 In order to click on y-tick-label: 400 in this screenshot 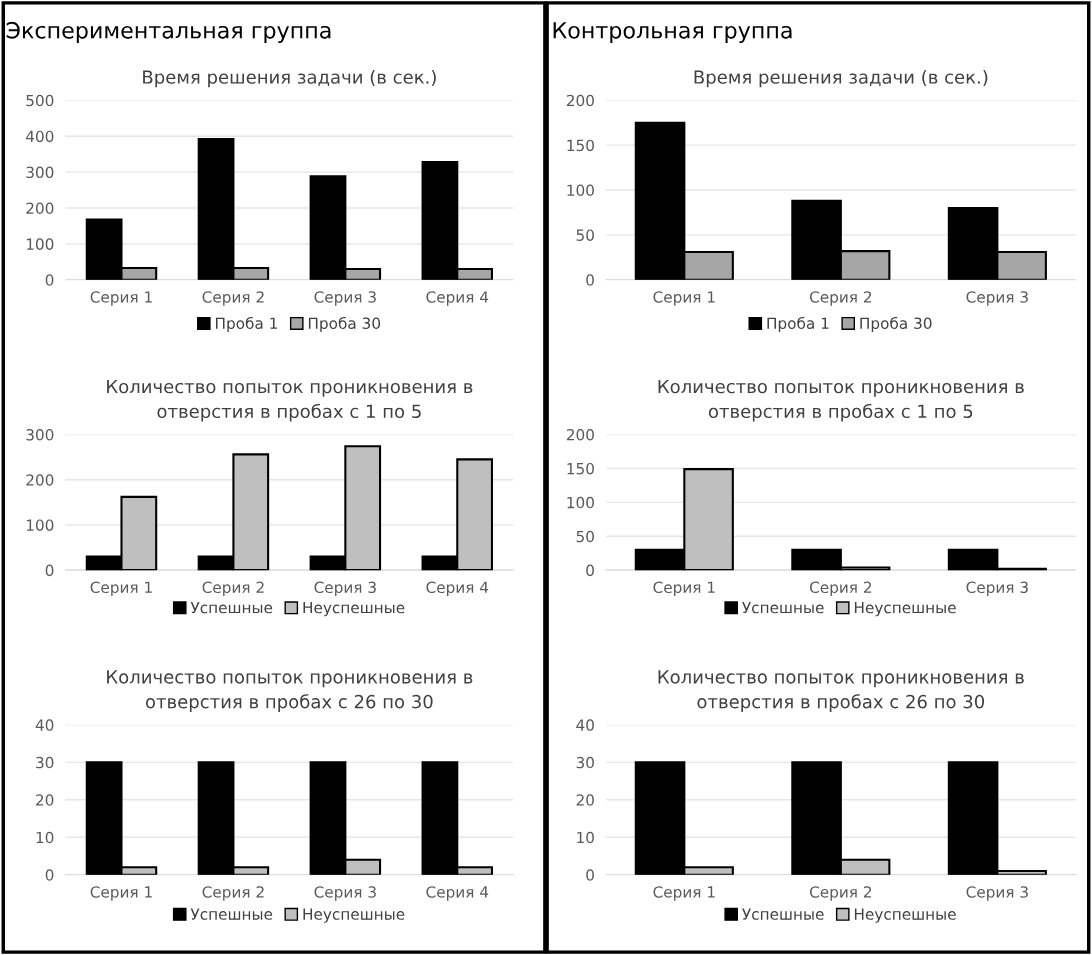, I will do `click(39, 136)`.